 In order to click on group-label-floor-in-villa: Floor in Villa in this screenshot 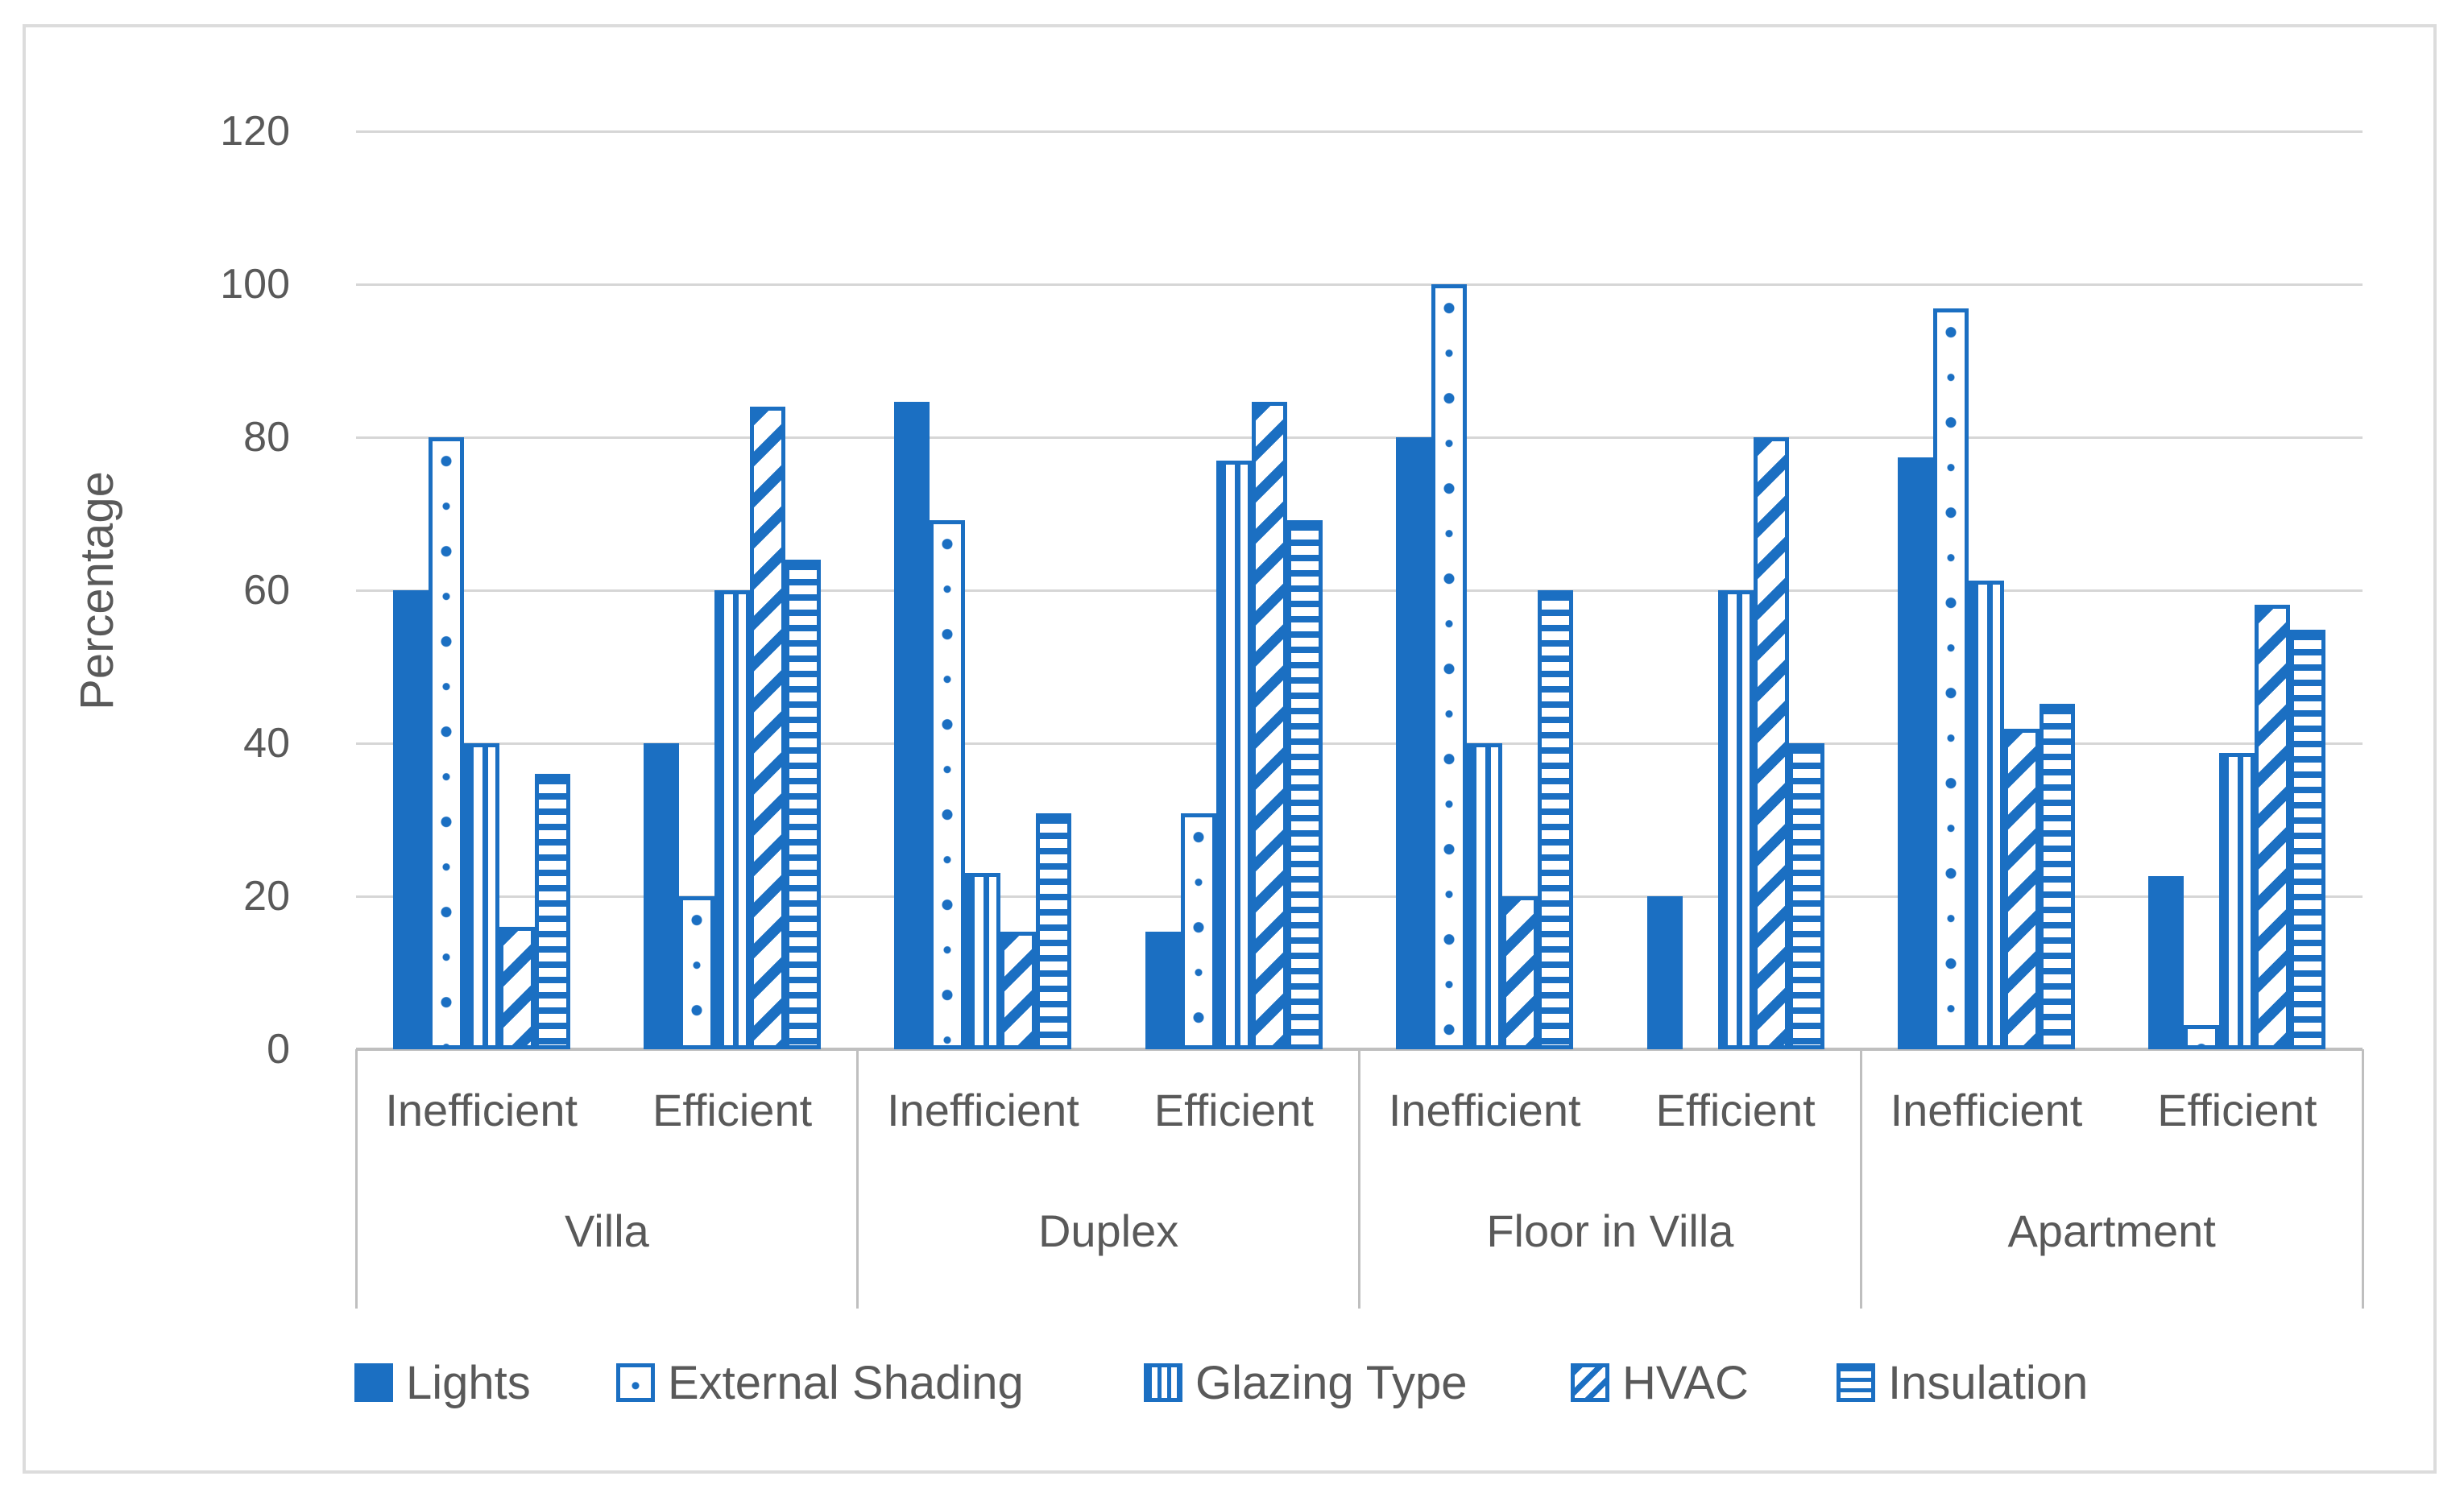, I will do `click(1610, 1230)`.